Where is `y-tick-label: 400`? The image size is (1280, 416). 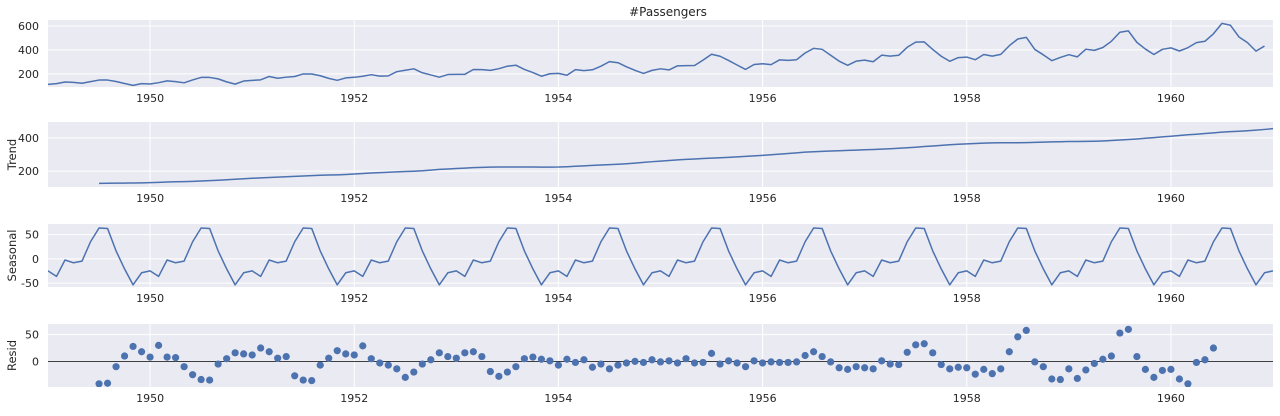 y-tick-label: 400 is located at coordinates (28, 50).